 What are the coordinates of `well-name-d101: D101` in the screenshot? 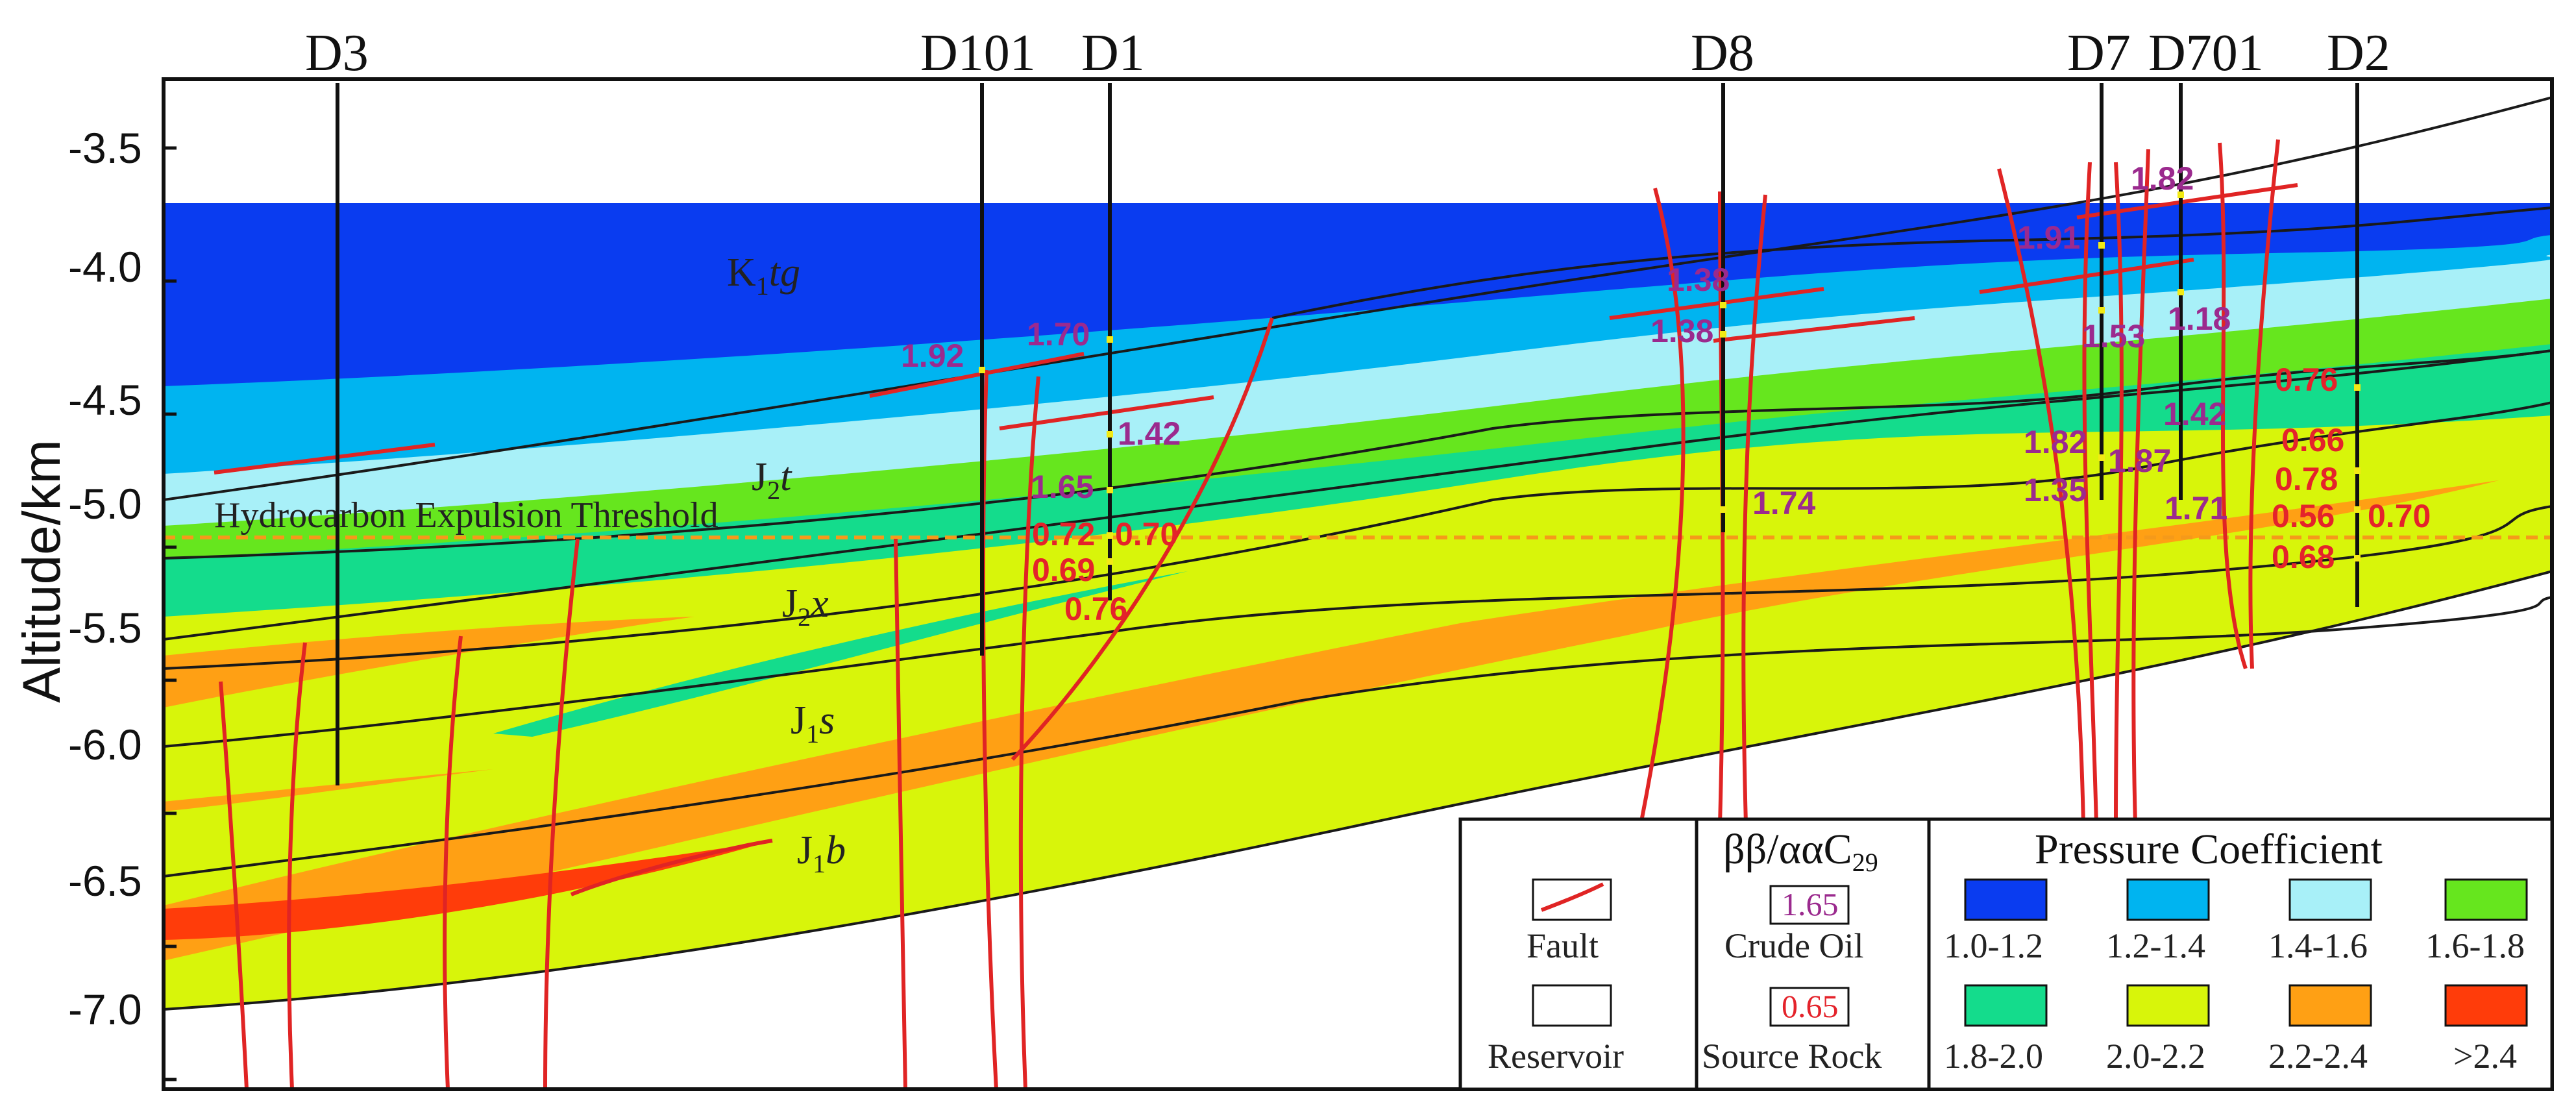 It's located at (978, 53).